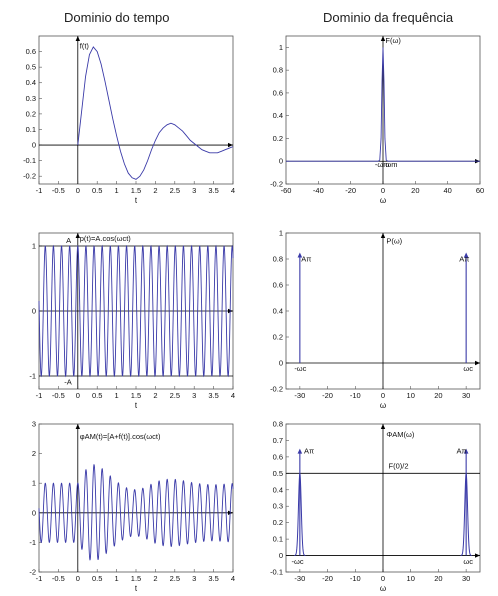  Describe the element at coordinates (388, 17) in the screenshot. I see `frequency-domain-heading: Dominio da frequência` at that location.